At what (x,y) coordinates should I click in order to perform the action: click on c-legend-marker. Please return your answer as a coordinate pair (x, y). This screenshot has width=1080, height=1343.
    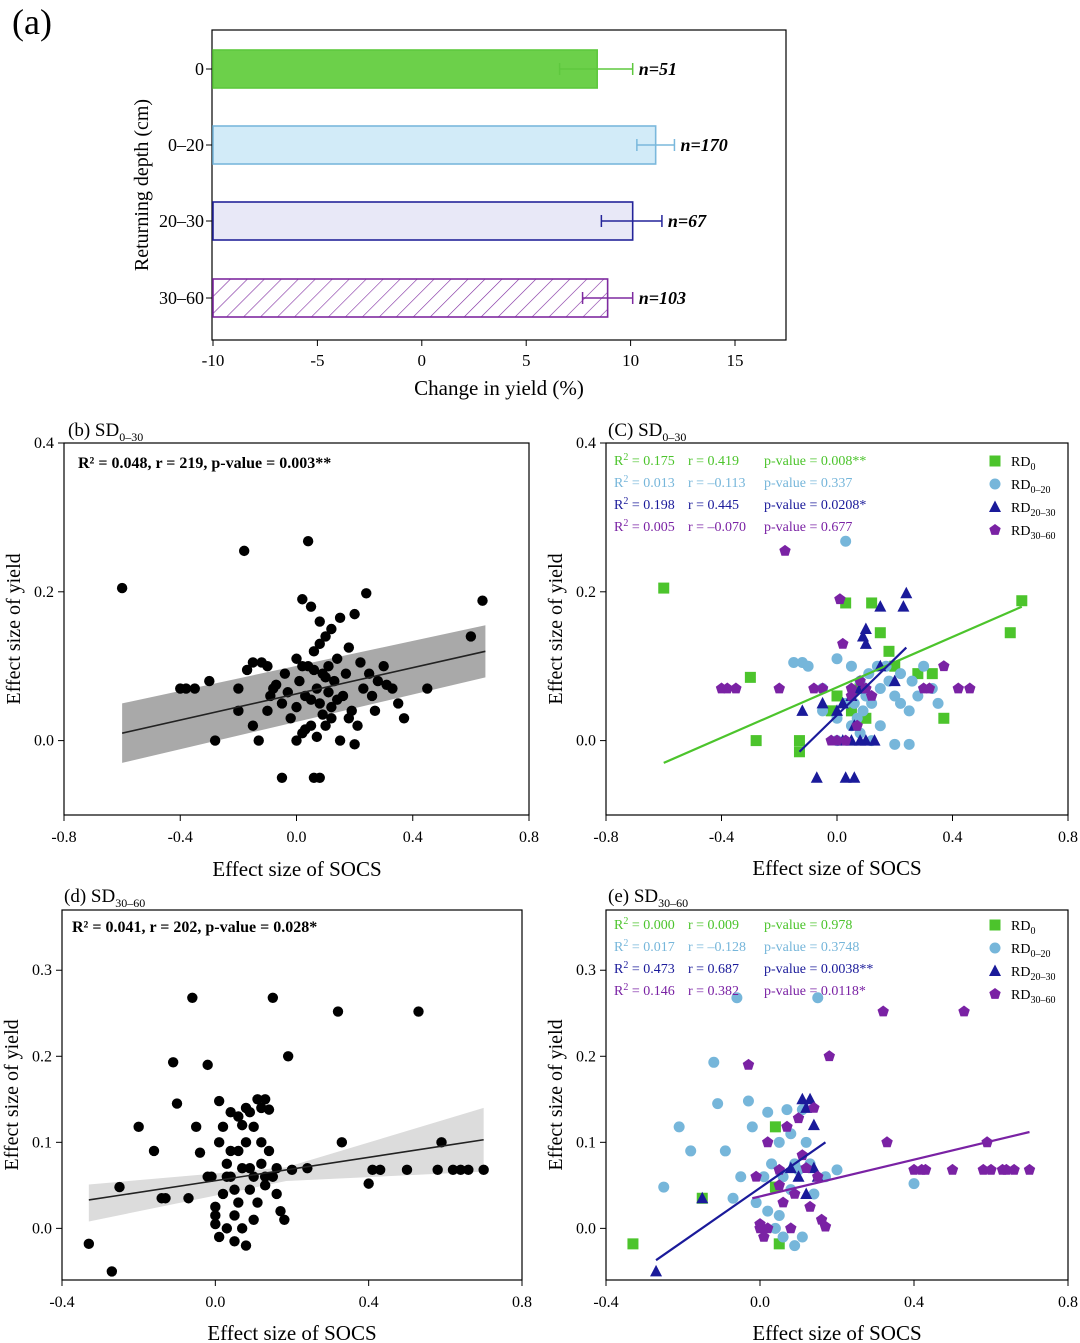
    Looking at the image, I should click on (995, 461).